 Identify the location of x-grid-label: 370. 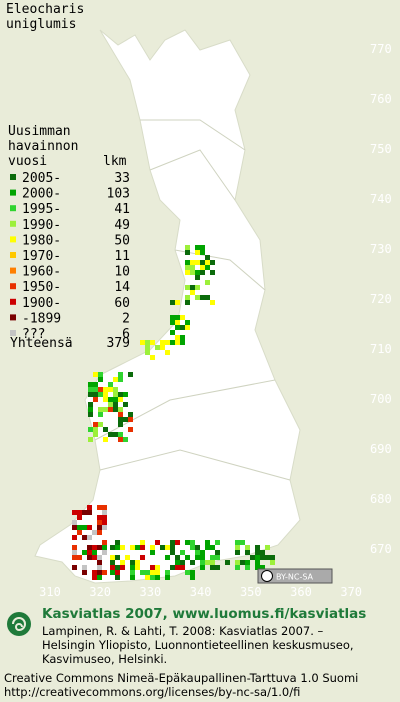
(351, 592).